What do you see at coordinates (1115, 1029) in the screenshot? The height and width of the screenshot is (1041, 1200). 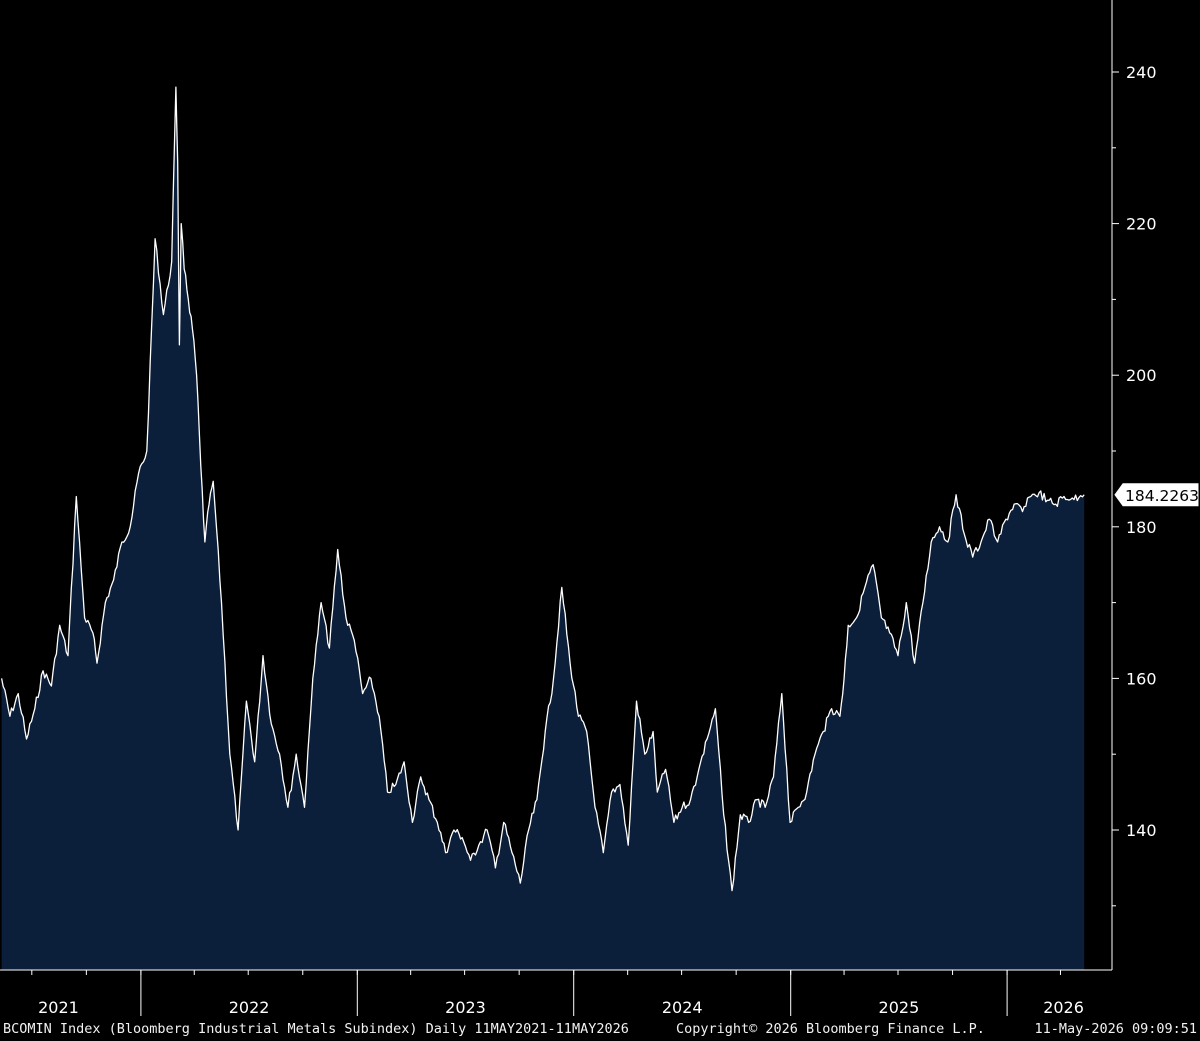 I see `footer-timestamp: 11-May-2026 09:09:51` at bounding box center [1115, 1029].